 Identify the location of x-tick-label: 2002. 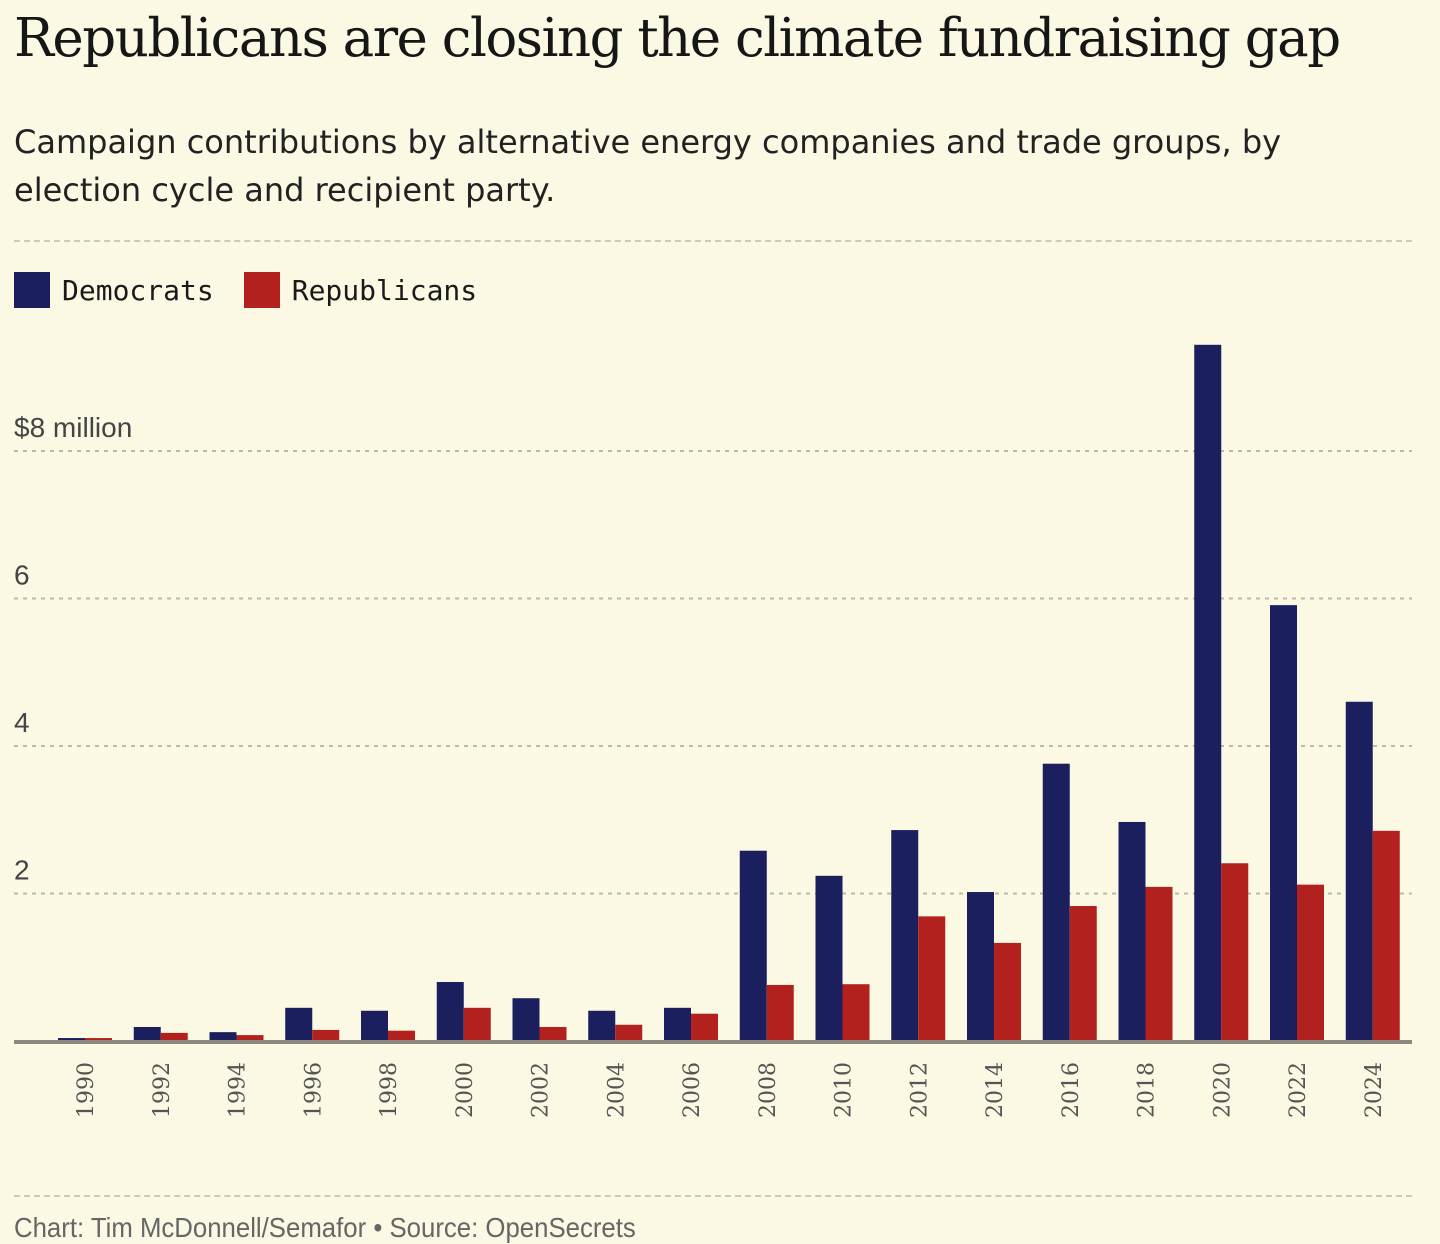
(541, 1090).